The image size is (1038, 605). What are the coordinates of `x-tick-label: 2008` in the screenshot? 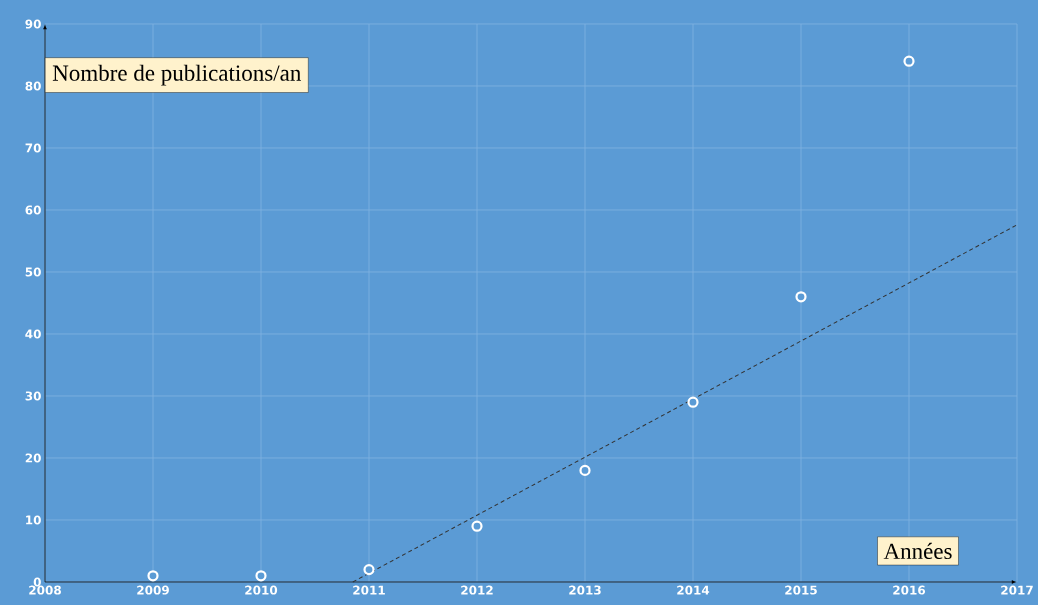 It's located at (45, 590).